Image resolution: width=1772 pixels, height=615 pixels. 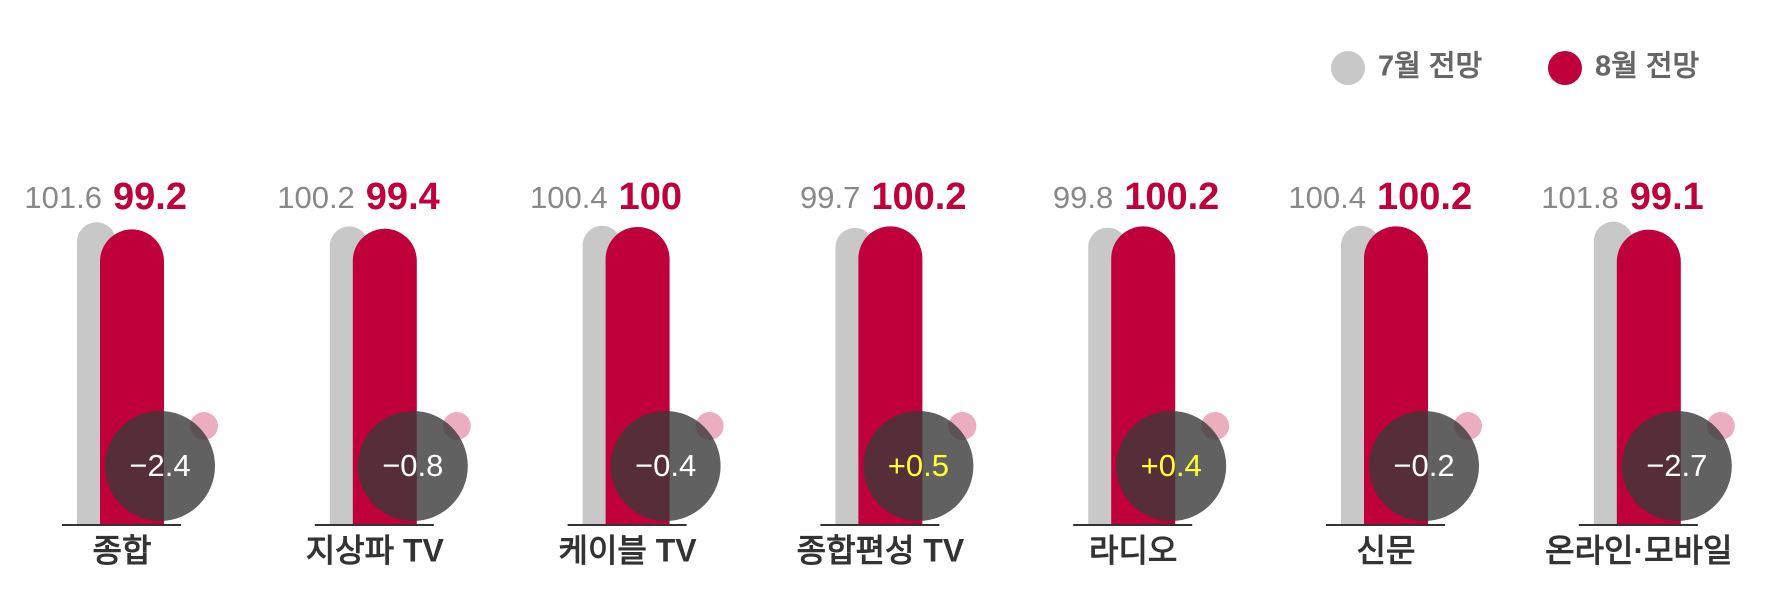 I want to click on change-label: −2.4, so click(x=159, y=465).